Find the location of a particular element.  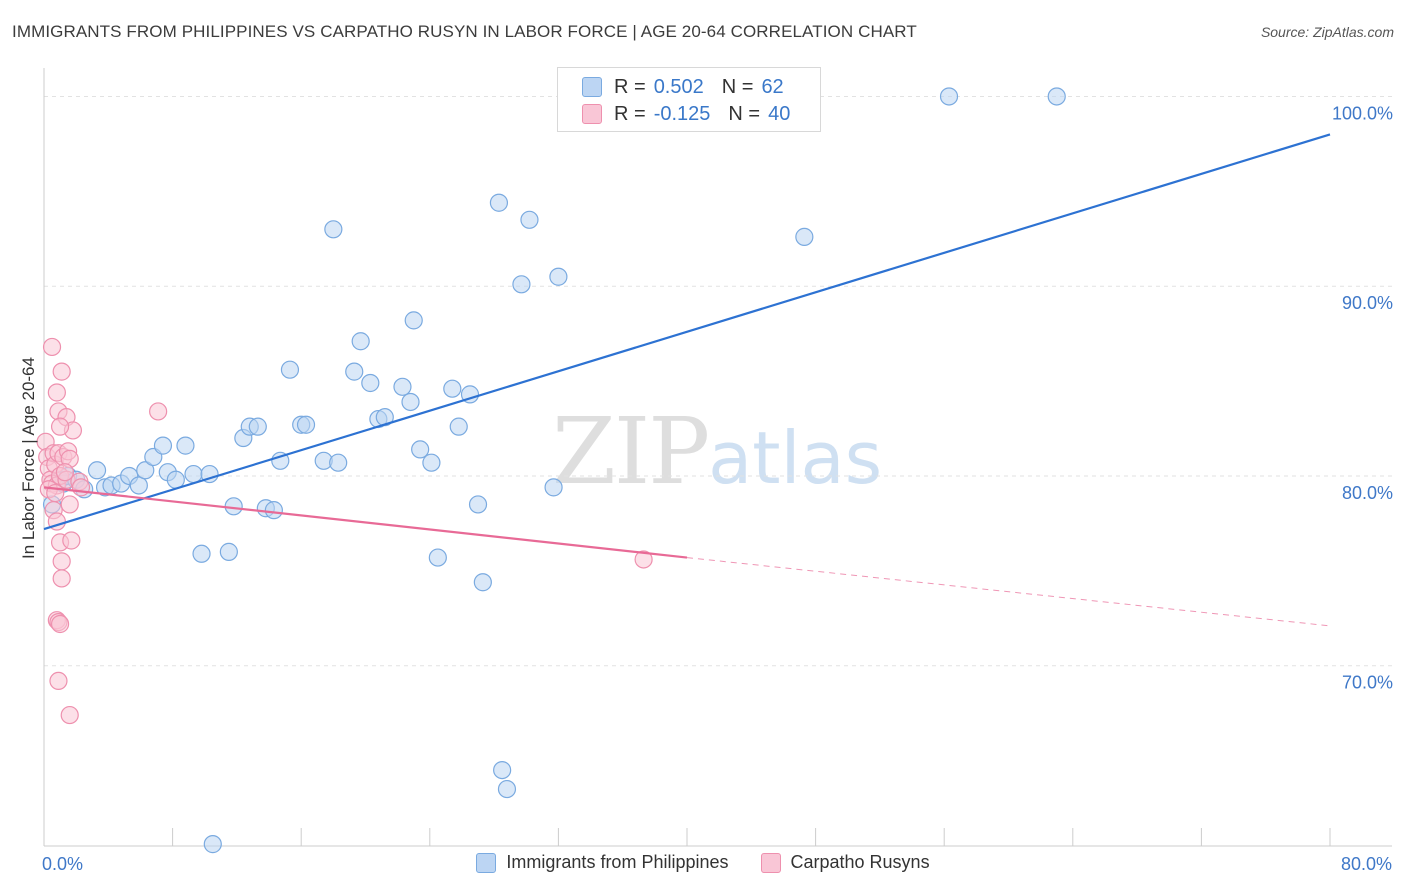

y-tick-label: 80.0% is located at coordinates (1367, 493).